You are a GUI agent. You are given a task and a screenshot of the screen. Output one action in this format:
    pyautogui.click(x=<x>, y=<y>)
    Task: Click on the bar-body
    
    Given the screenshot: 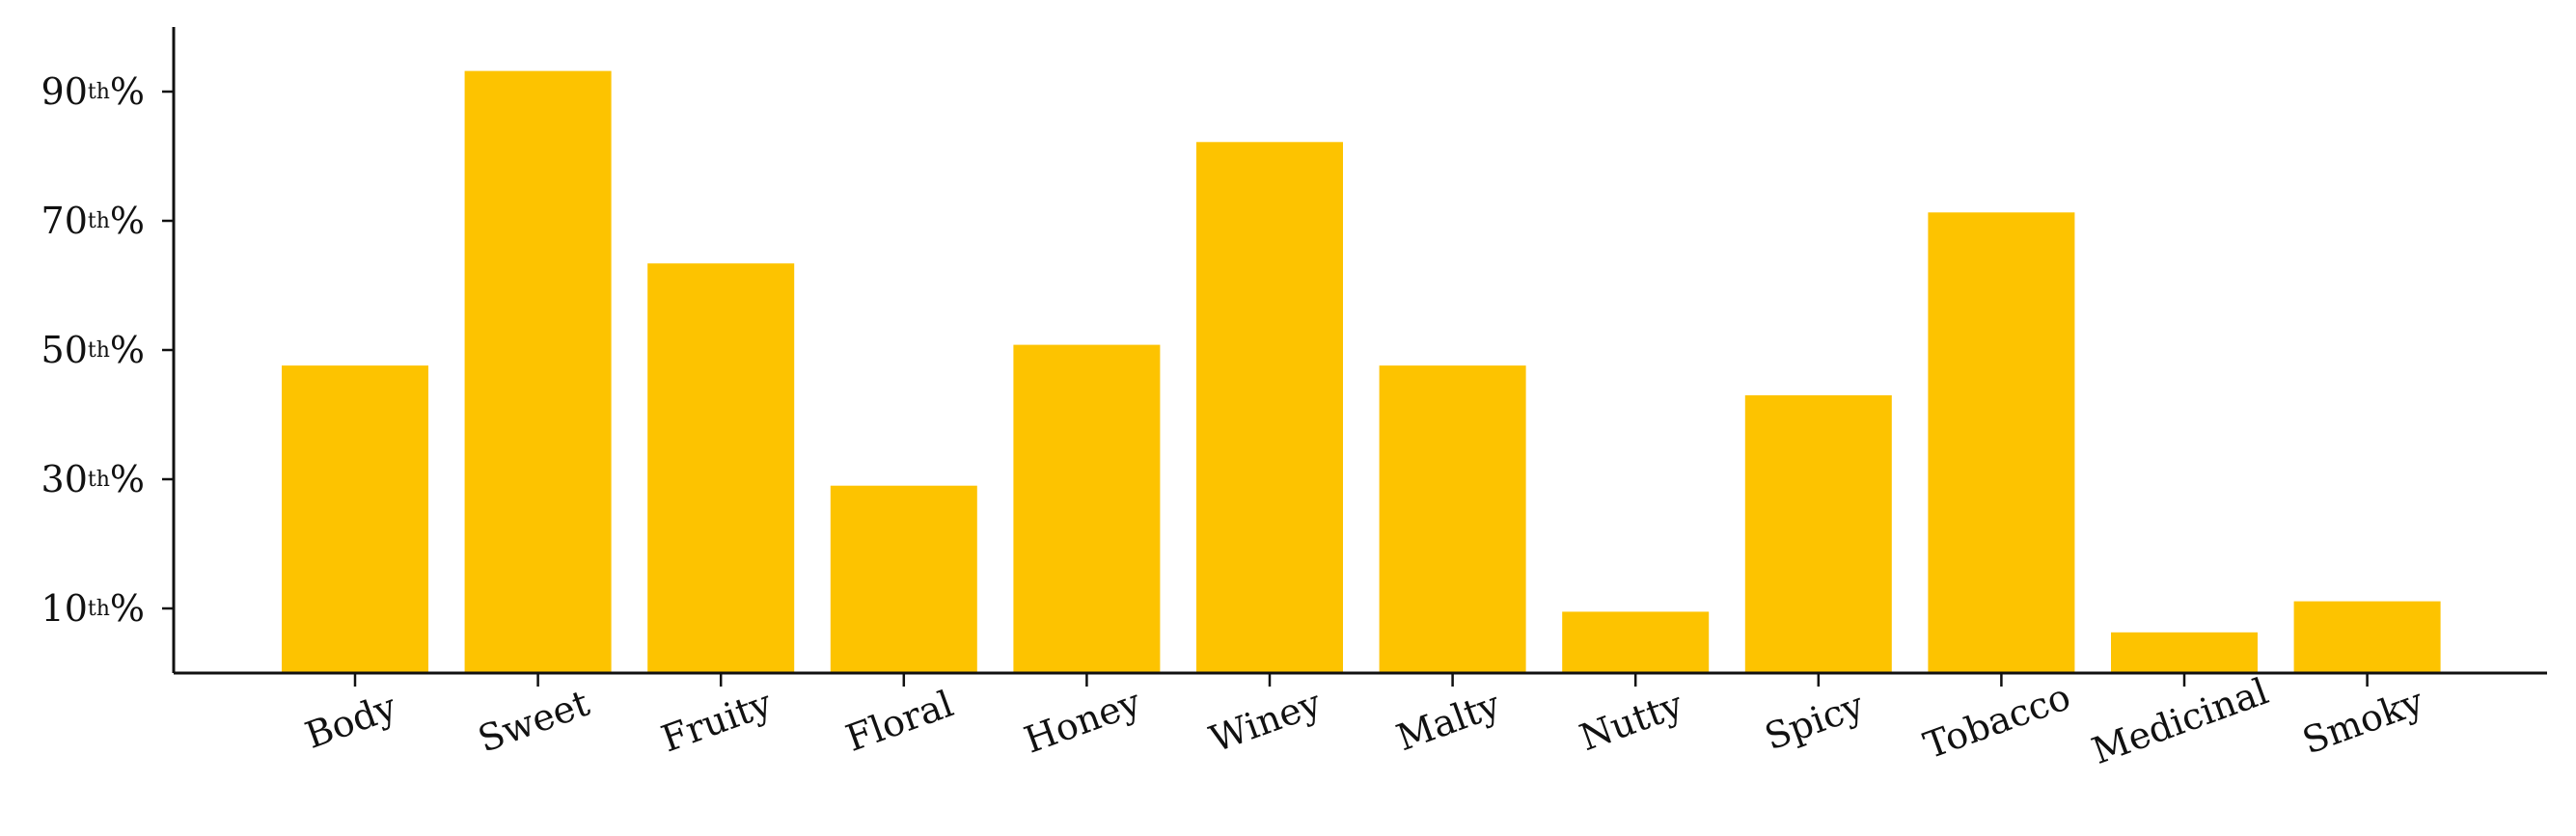 What is the action you would take?
    pyautogui.click(x=355, y=519)
    